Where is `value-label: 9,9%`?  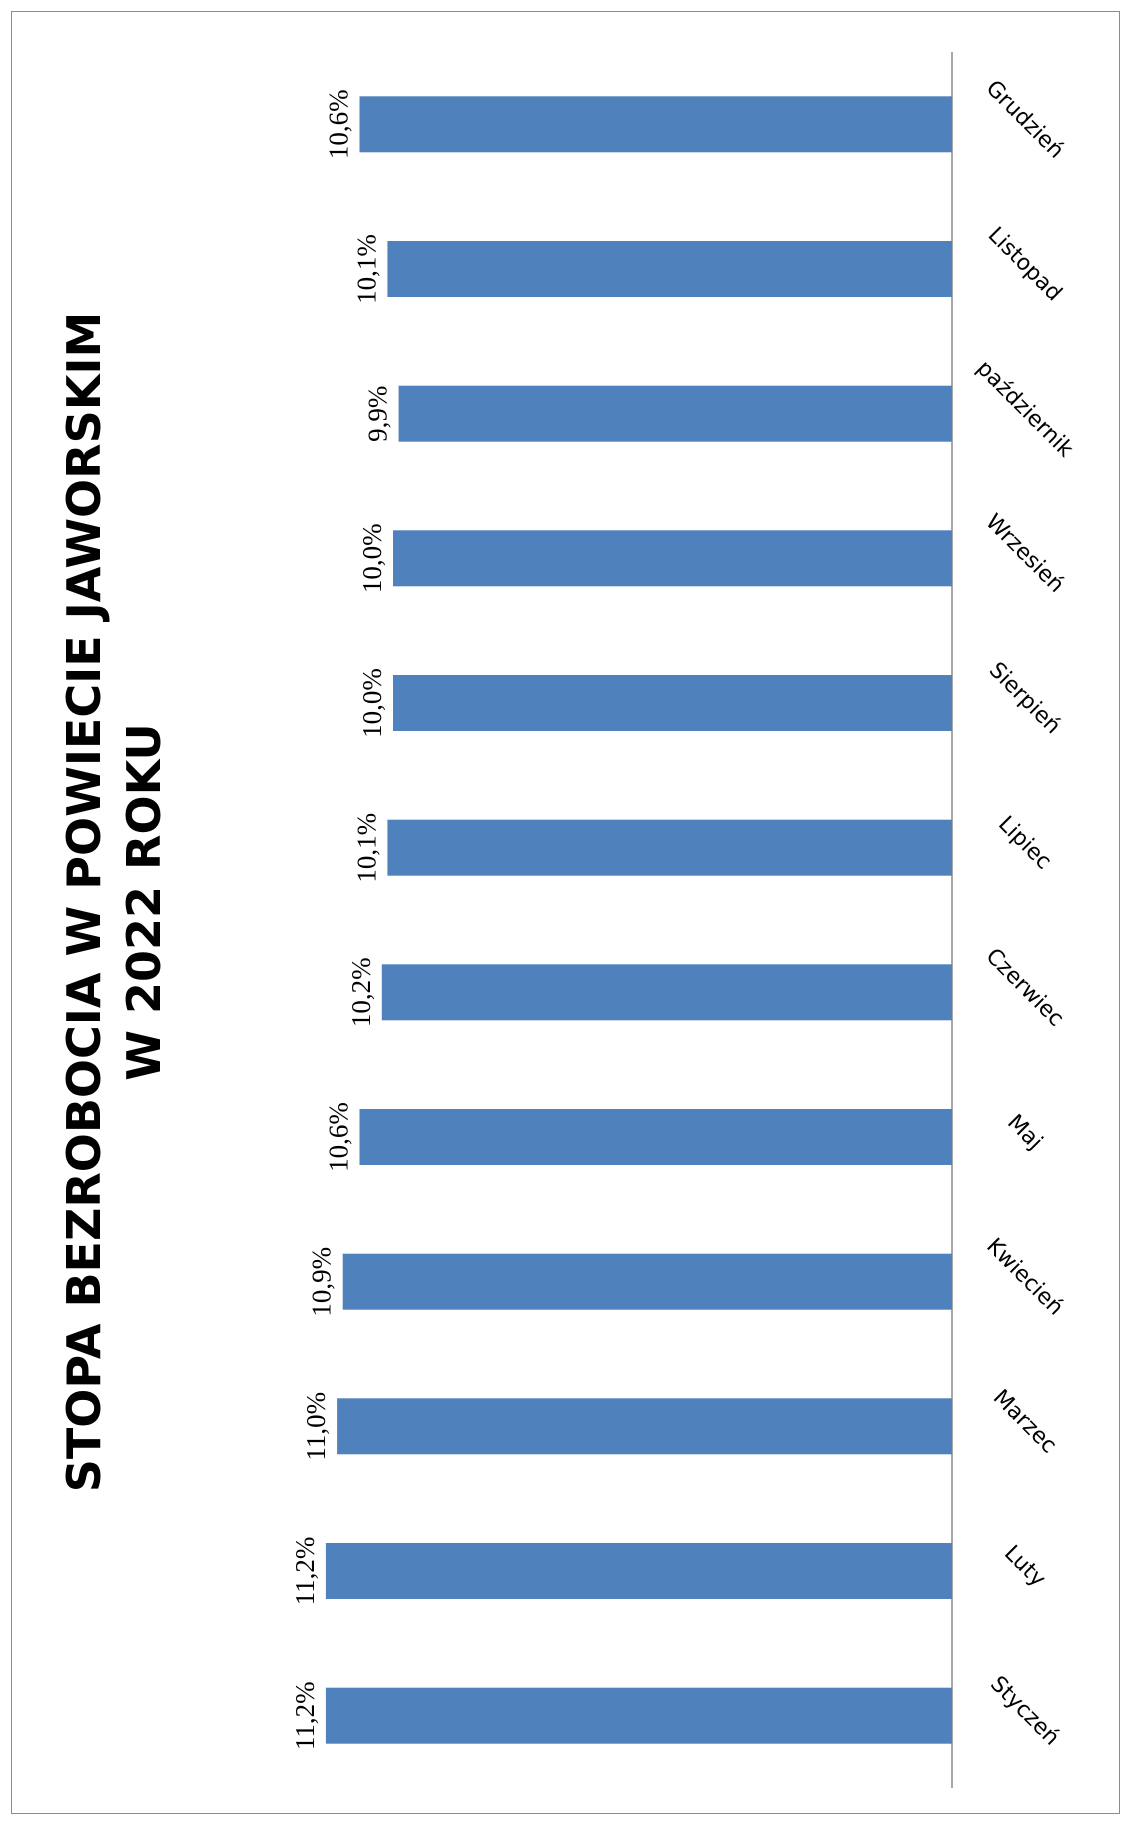
value-label: 9,9% is located at coordinates (378, 414).